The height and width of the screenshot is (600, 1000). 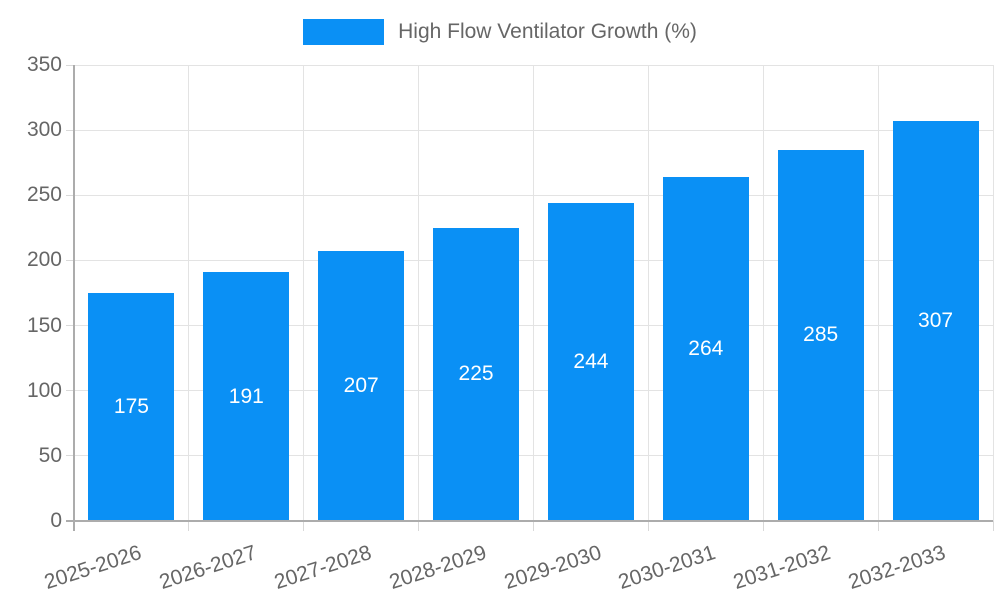 I want to click on y-axis-tick-label: 100, so click(x=44, y=390).